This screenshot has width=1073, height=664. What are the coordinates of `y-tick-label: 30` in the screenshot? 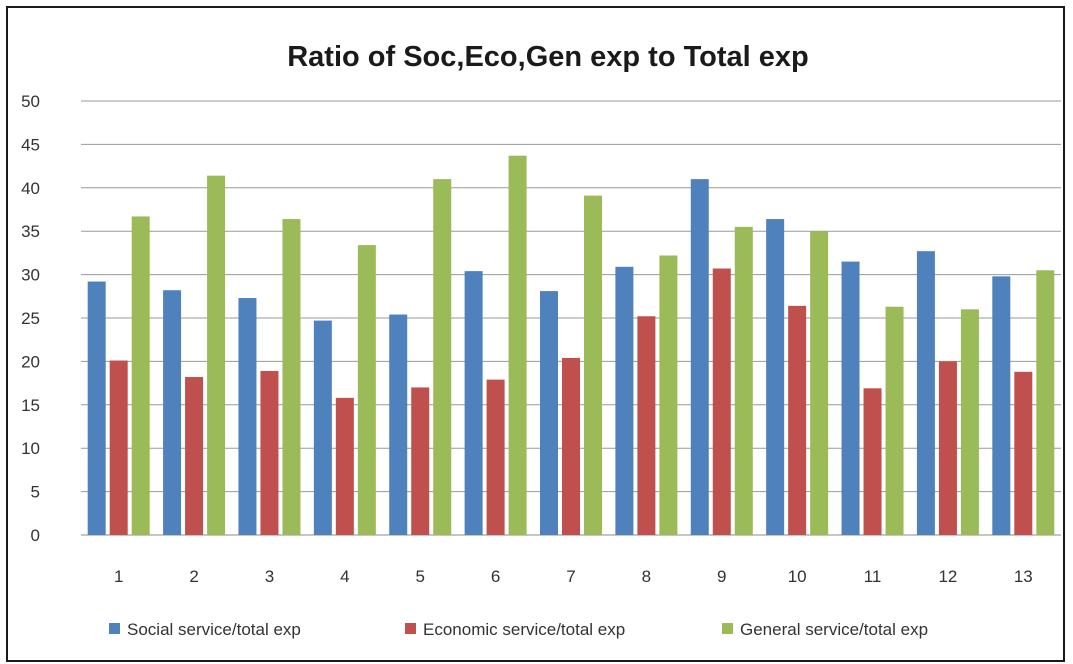 It's located at (30, 275).